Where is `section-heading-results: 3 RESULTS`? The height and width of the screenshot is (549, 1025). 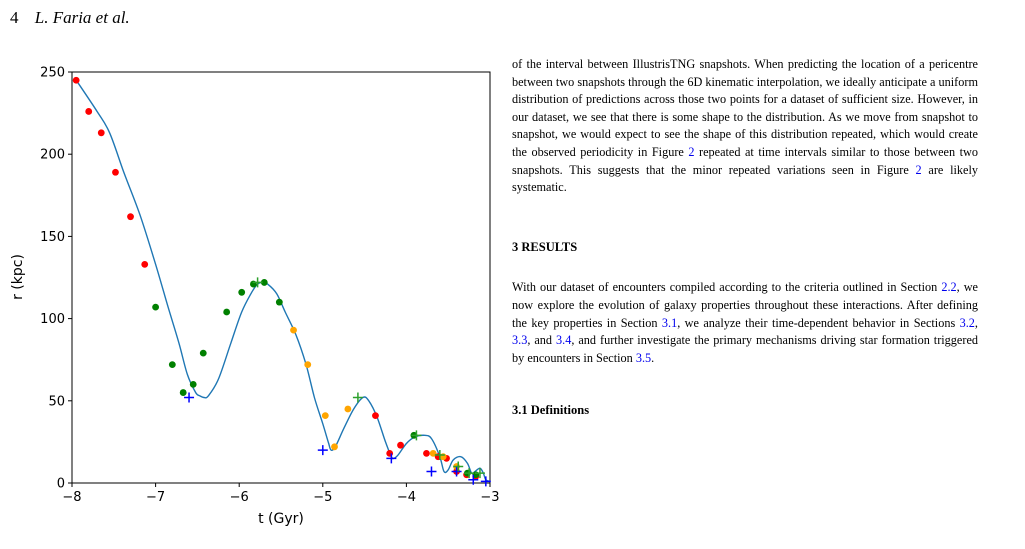 section-heading-results: 3 RESULTS is located at coordinates (545, 246).